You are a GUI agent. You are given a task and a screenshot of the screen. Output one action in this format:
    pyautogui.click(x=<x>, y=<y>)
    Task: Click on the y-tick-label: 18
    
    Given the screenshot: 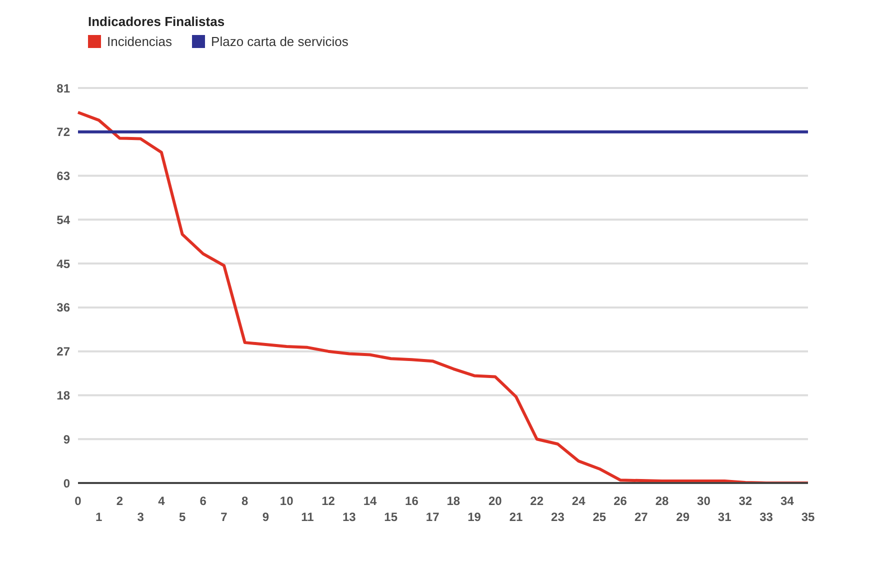 What is the action you would take?
    pyautogui.click(x=63, y=395)
    